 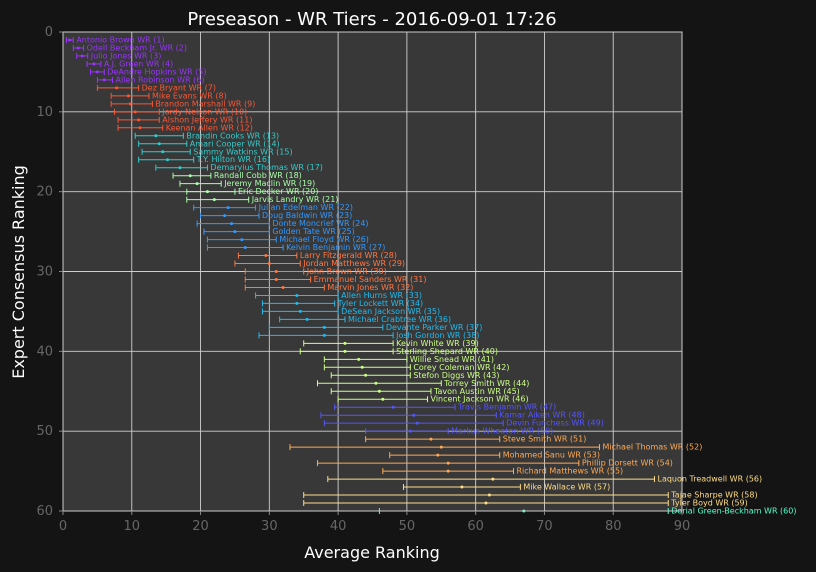 What do you see at coordinates (200, 526) in the screenshot?
I see `x-tick-label: 20` at bounding box center [200, 526].